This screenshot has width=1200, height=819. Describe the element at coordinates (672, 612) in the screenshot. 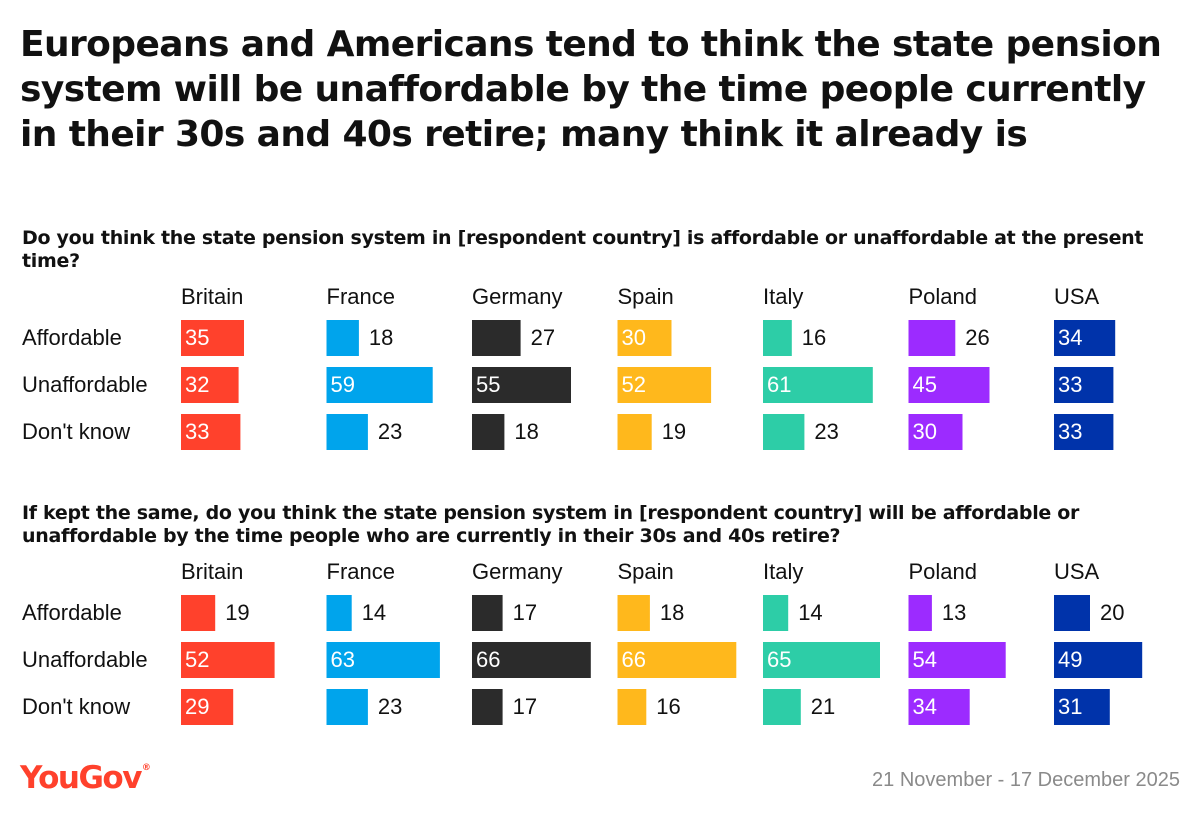

I see `data-label-spain-affordable: 18` at that location.